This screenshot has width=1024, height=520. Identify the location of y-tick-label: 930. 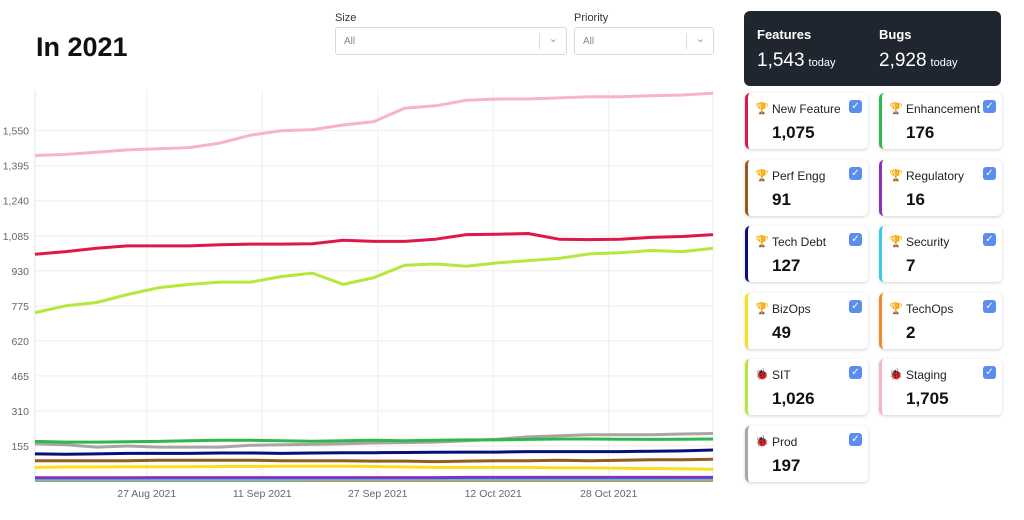
(20, 272).